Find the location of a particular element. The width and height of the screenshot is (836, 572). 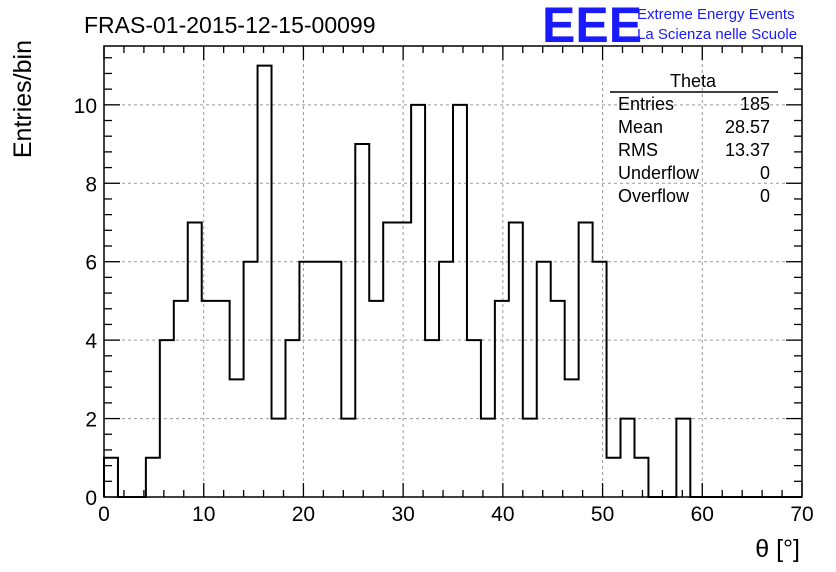

x-tick-label: 60 is located at coordinates (702, 514).